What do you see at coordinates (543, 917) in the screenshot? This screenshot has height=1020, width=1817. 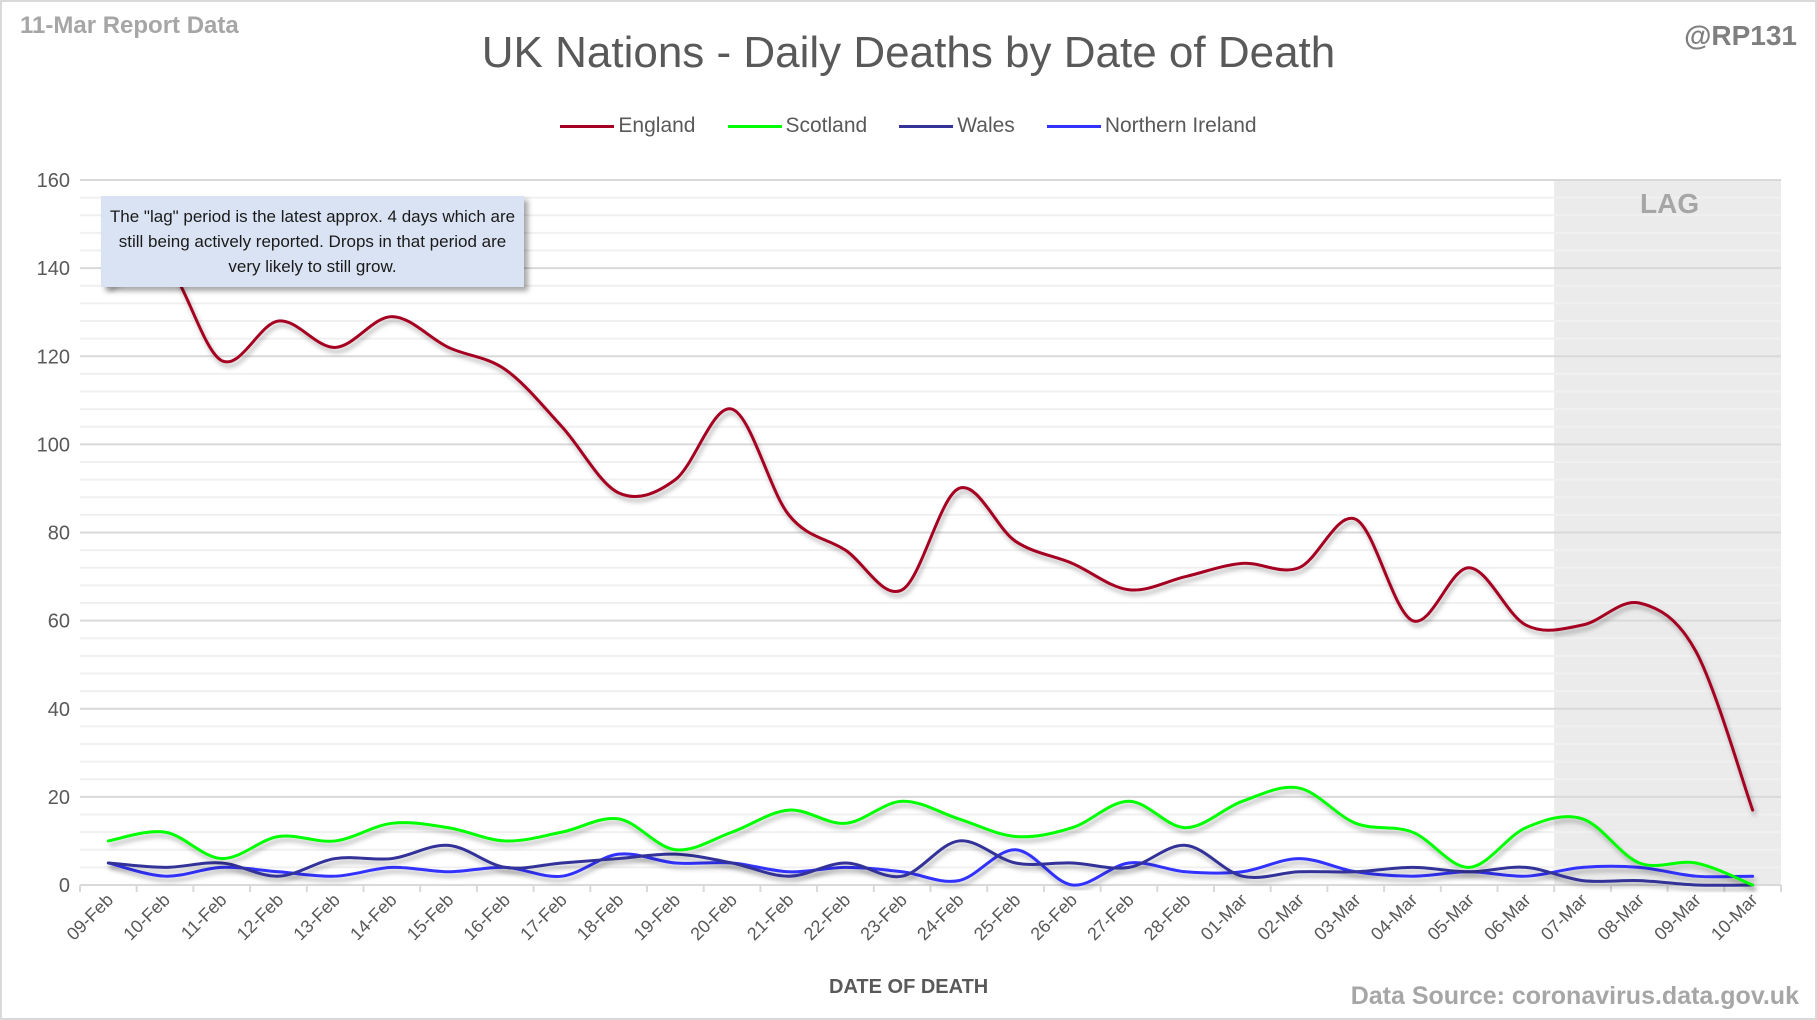 I see `x-tick-label: 17-Feb` at bounding box center [543, 917].